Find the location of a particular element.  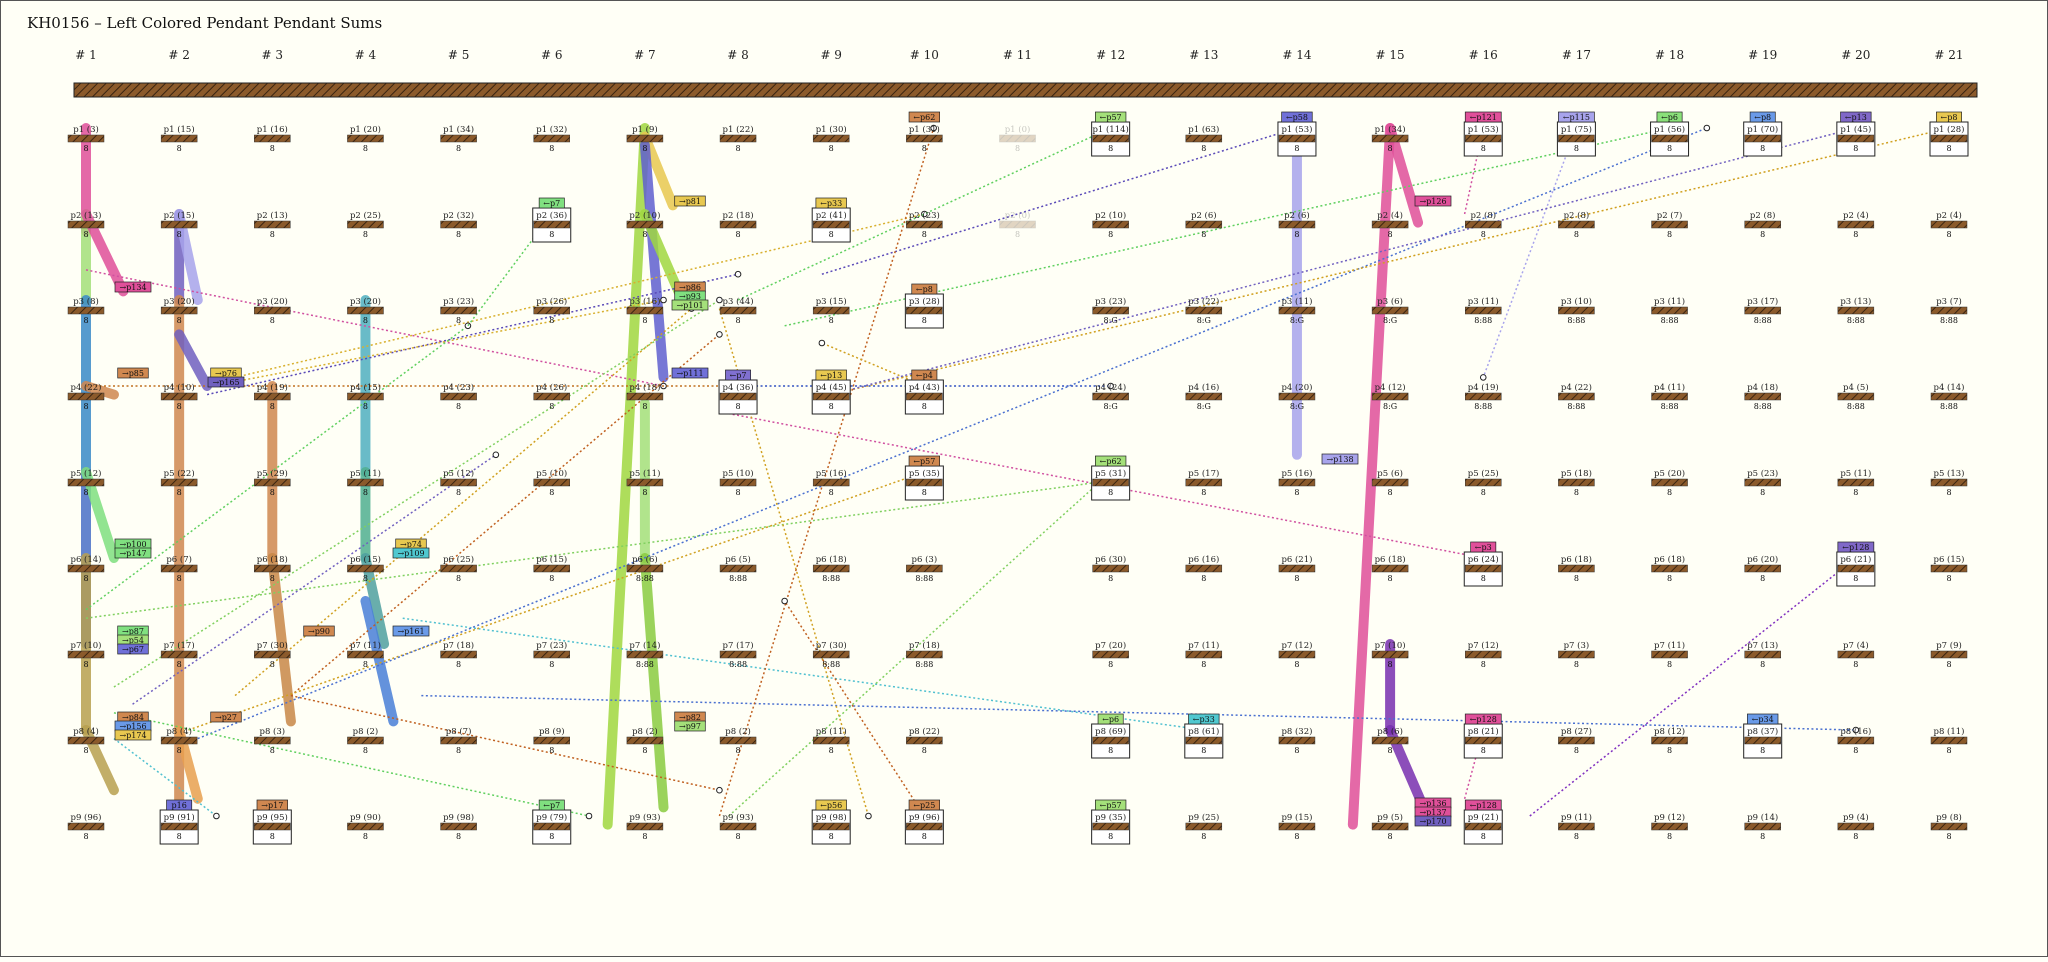

pendant-cell: p5 (29) 8 is located at coordinates (272, 482).